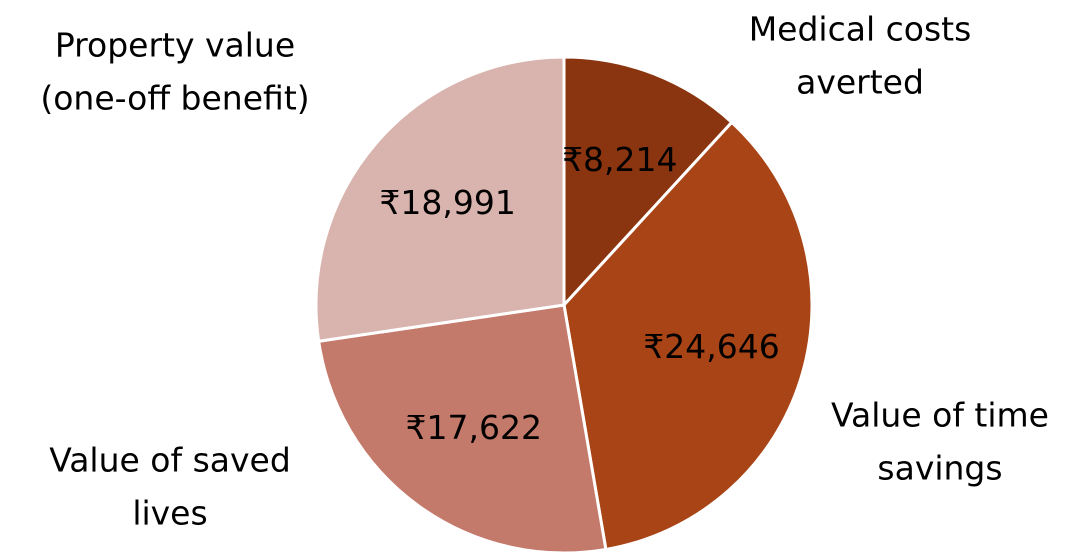 This screenshot has width=1086, height=553. I want to click on data-label: ₹17,622, so click(474, 427).